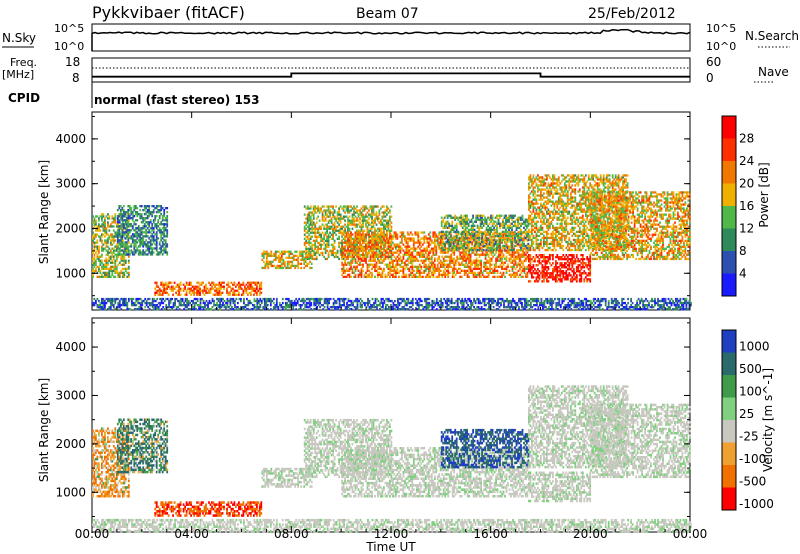 This screenshot has width=800, height=554. What do you see at coordinates (750, 369) in the screenshot?
I see `velocity-colorbar-tick: 500` at bounding box center [750, 369].